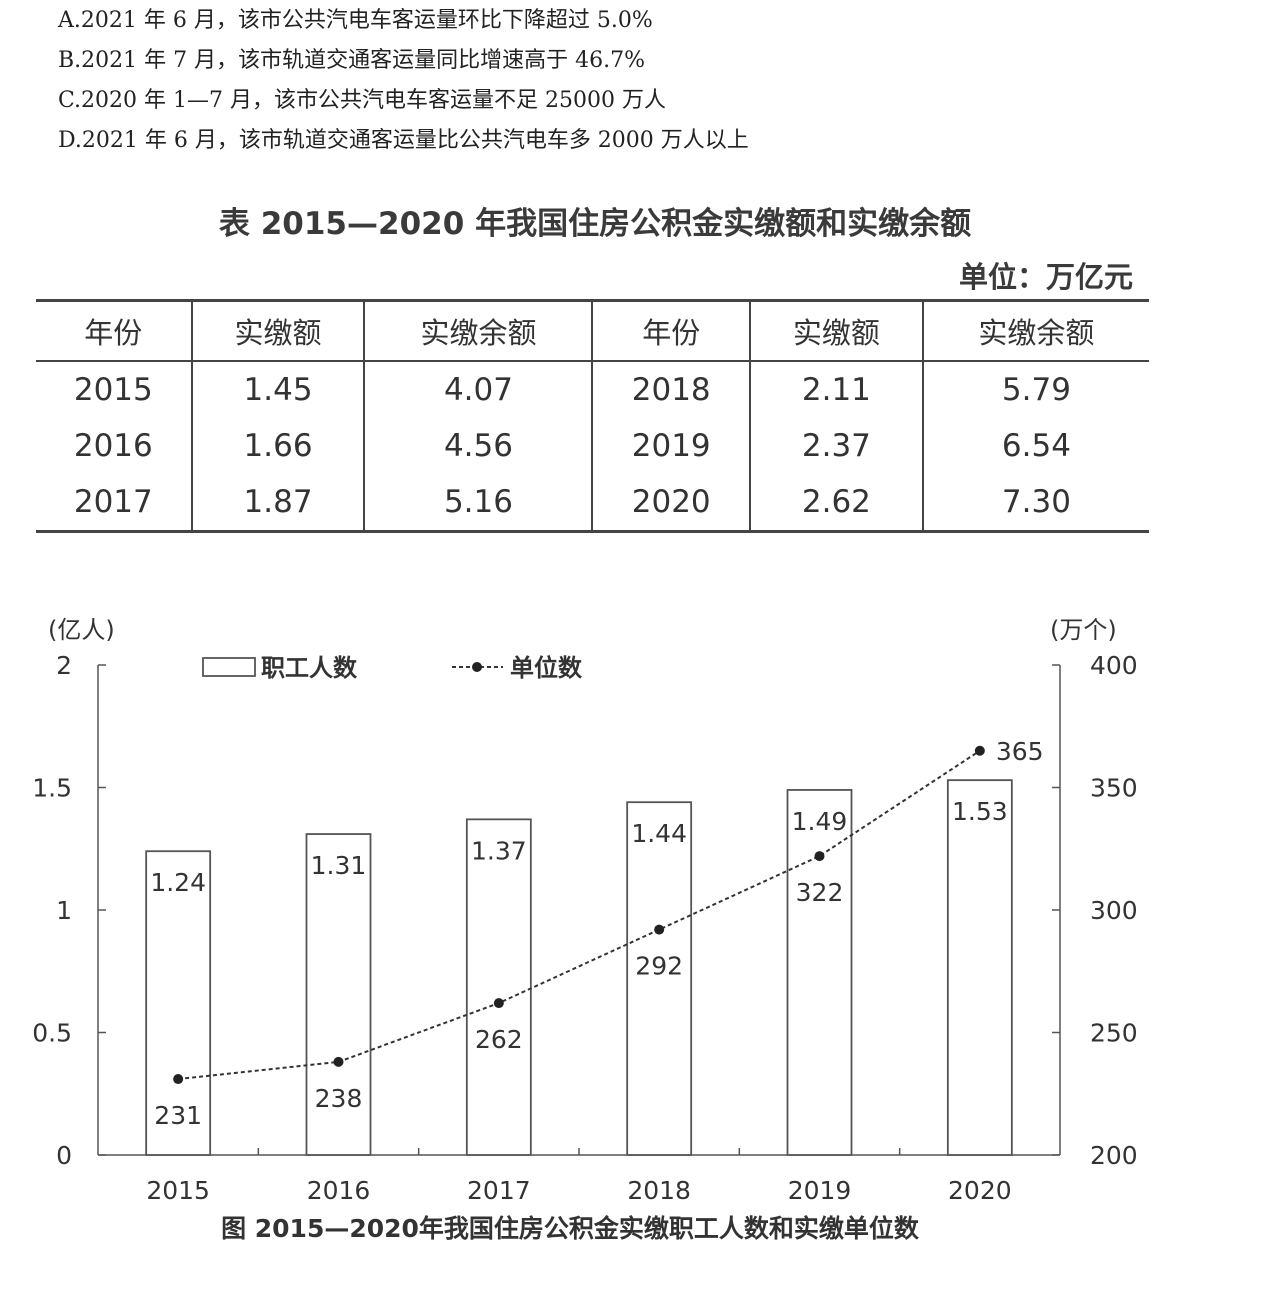 The width and height of the screenshot is (1281, 1299). Describe the element at coordinates (1036, 390) in the screenshot. I see `table-cell: 5.79` at that location.